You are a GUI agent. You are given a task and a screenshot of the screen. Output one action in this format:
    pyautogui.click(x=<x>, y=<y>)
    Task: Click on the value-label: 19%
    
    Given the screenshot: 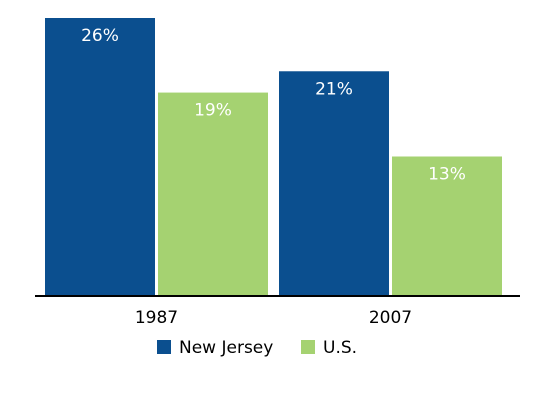 What is the action you would take?
    pyautogui.click(x=213, y=111)
    